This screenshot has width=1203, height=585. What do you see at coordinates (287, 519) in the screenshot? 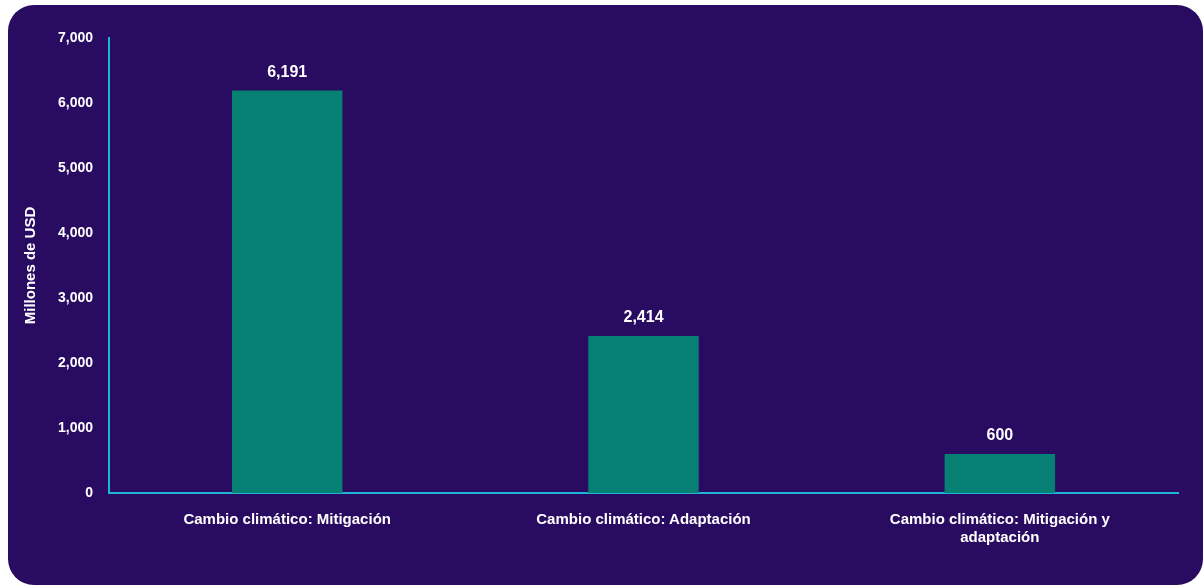
I see `x-tick-label: Cambio climático: Mitigación` at bounding box center [287, 519].